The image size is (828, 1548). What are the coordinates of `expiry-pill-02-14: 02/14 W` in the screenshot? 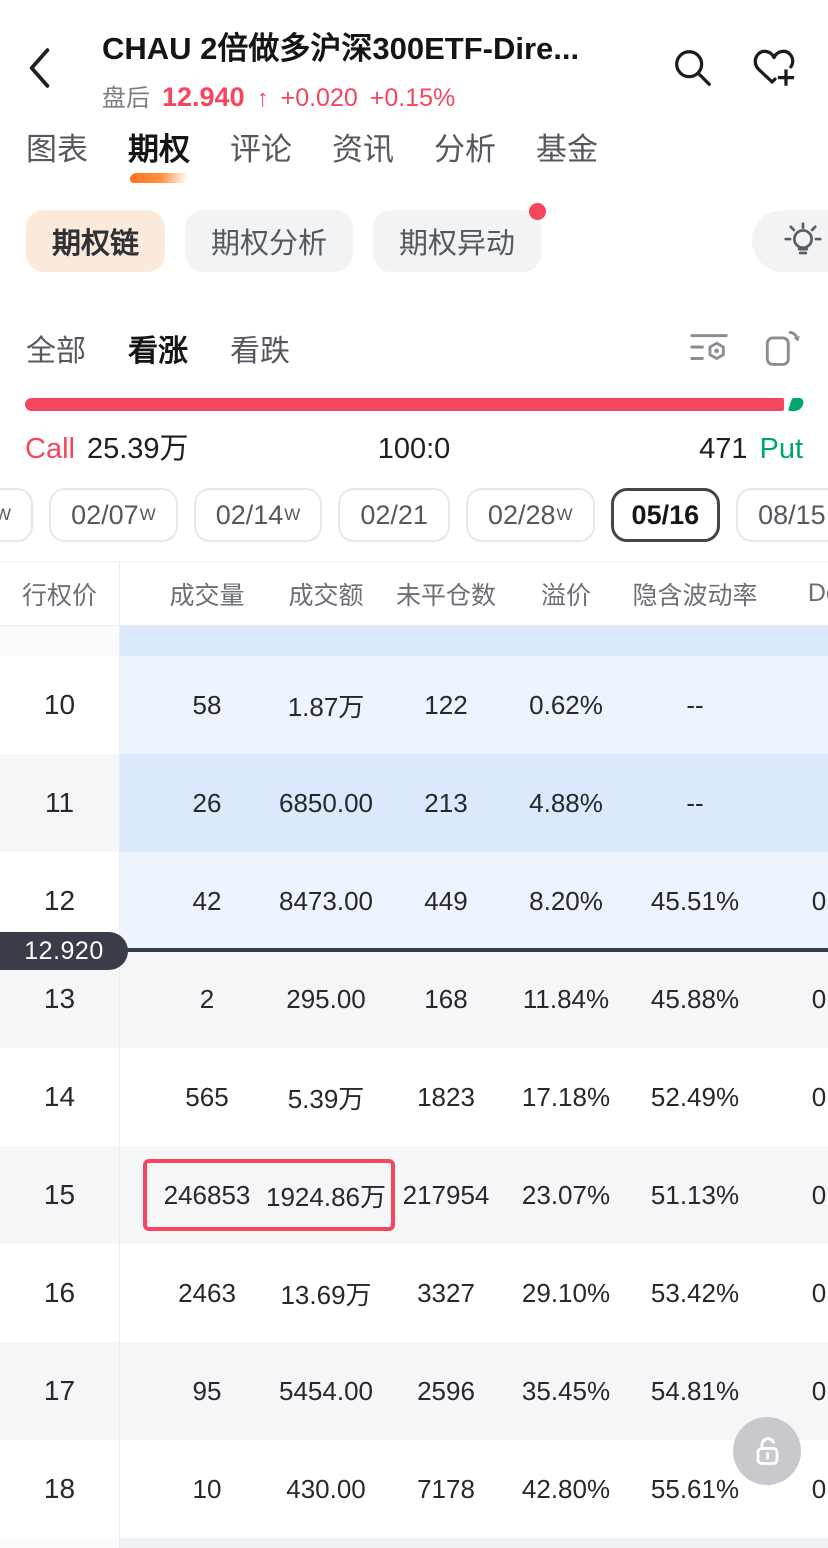 It's located at (258, 515).